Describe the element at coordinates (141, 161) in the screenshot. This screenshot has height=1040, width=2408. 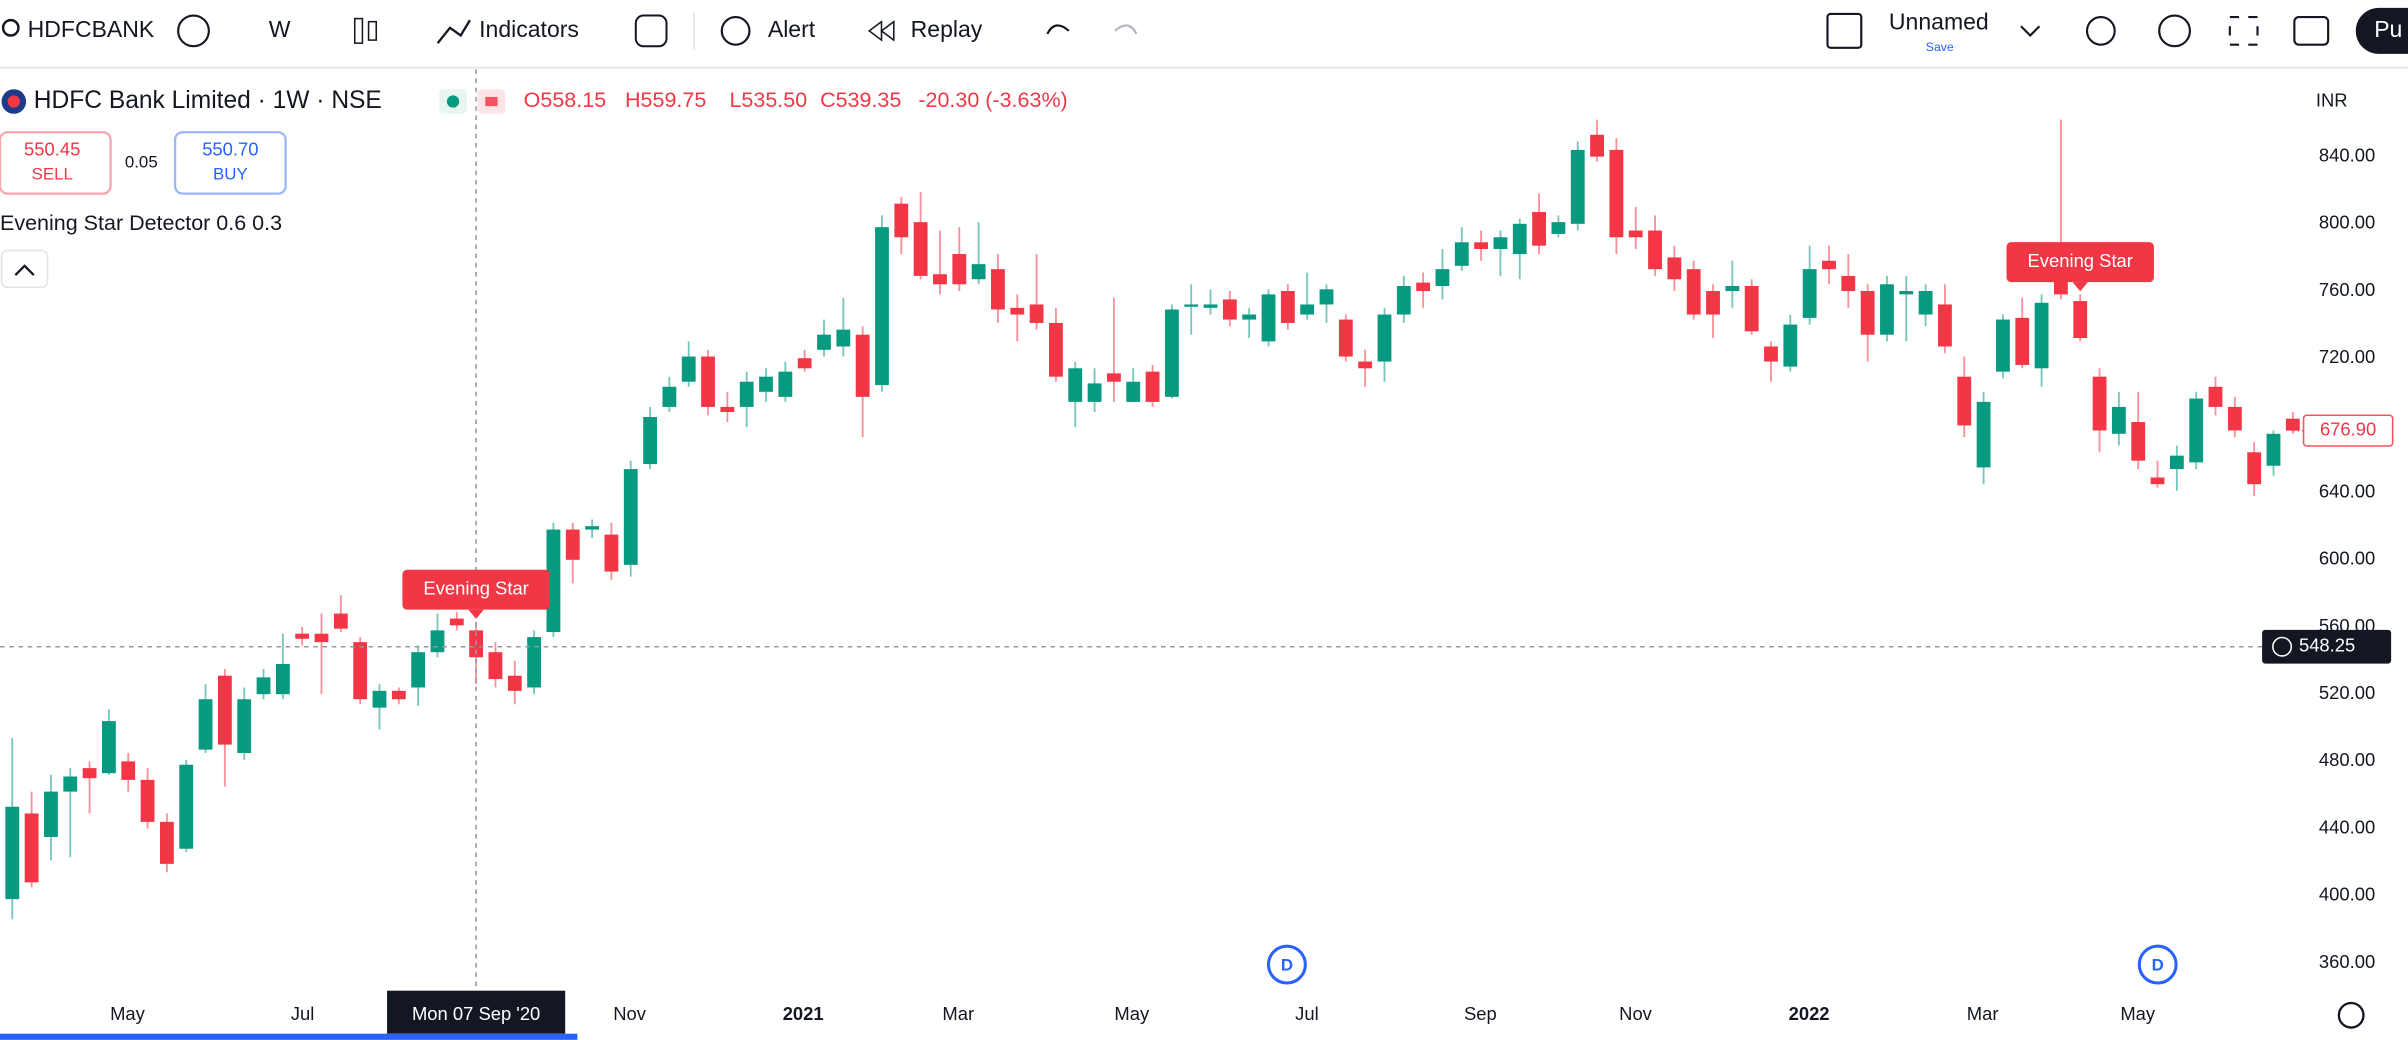
I see `spread: 0.05` at that location.